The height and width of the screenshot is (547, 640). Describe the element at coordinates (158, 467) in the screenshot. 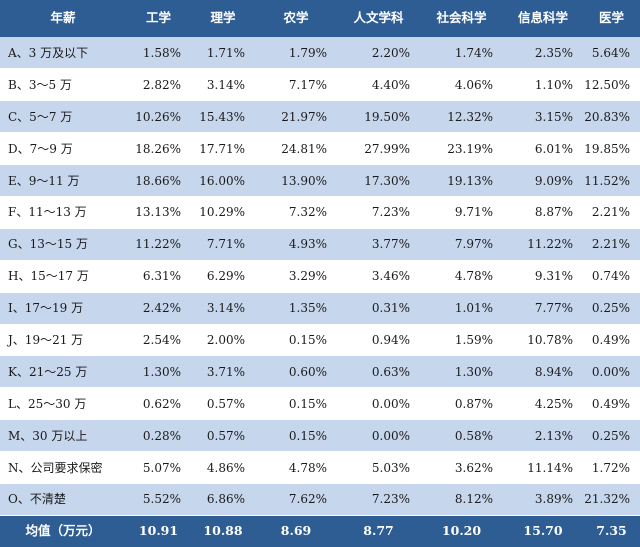

I see `percentage-cell: 5.07%` at that location.